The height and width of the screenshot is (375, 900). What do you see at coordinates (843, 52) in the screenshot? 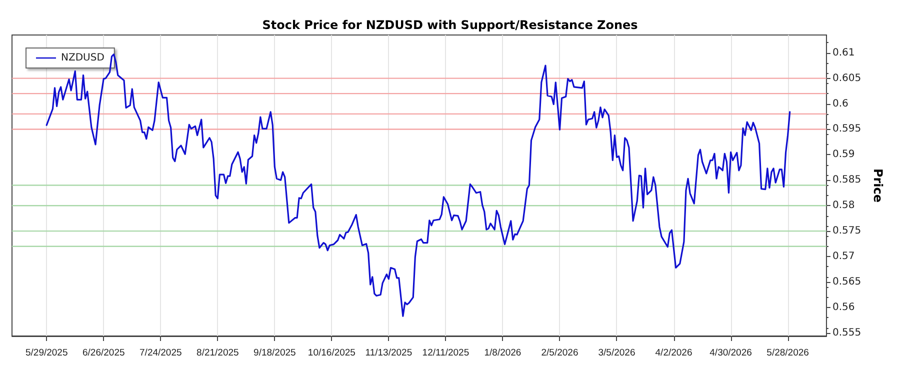
I see `y-tick-label: 0.61` at bounding box center [843, 52].